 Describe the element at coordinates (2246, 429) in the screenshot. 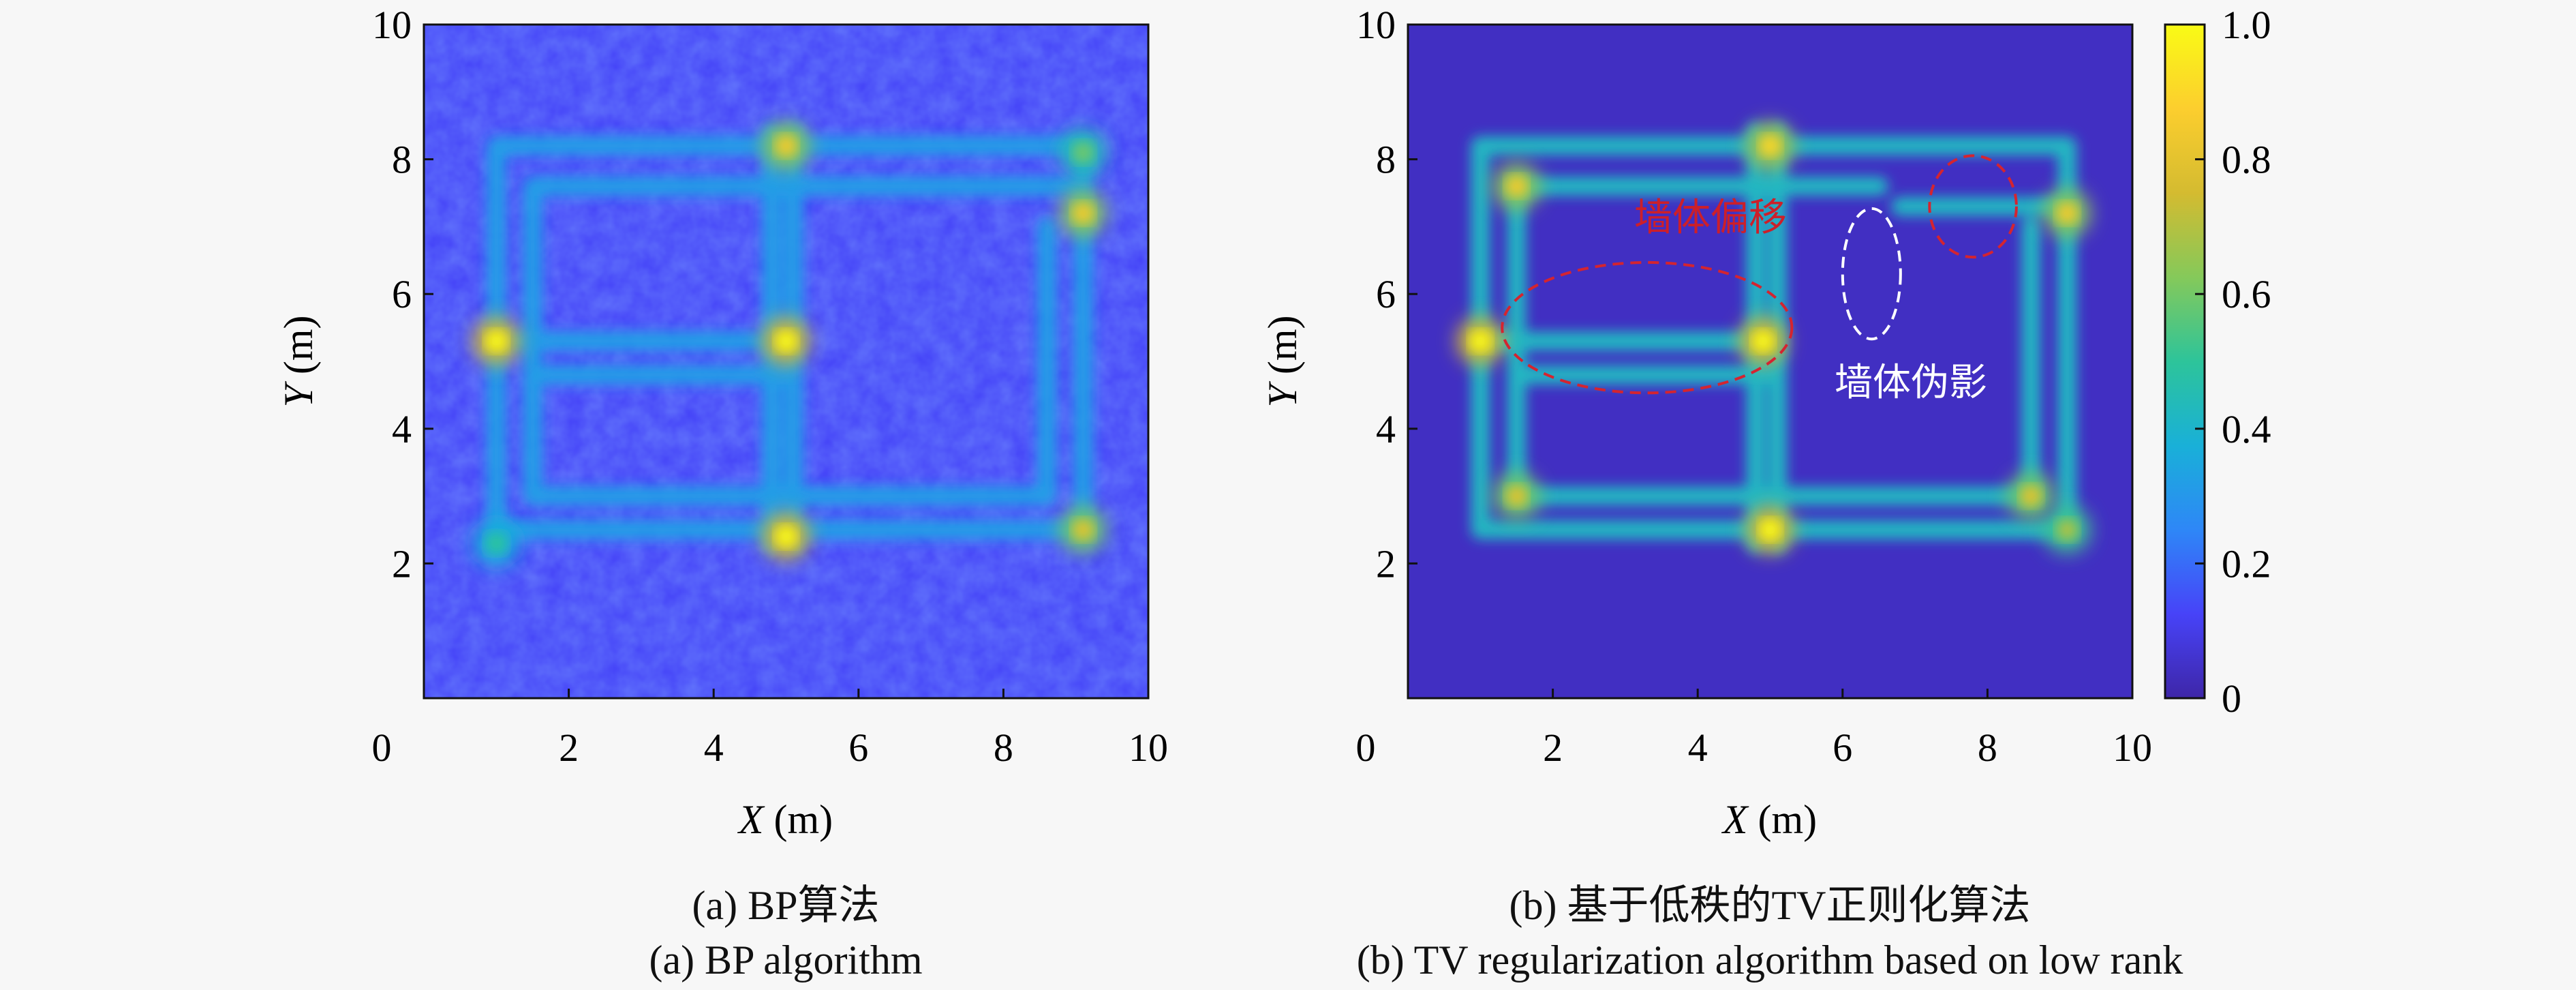

I see `colorbar-tick-label: 0.4` at that location.